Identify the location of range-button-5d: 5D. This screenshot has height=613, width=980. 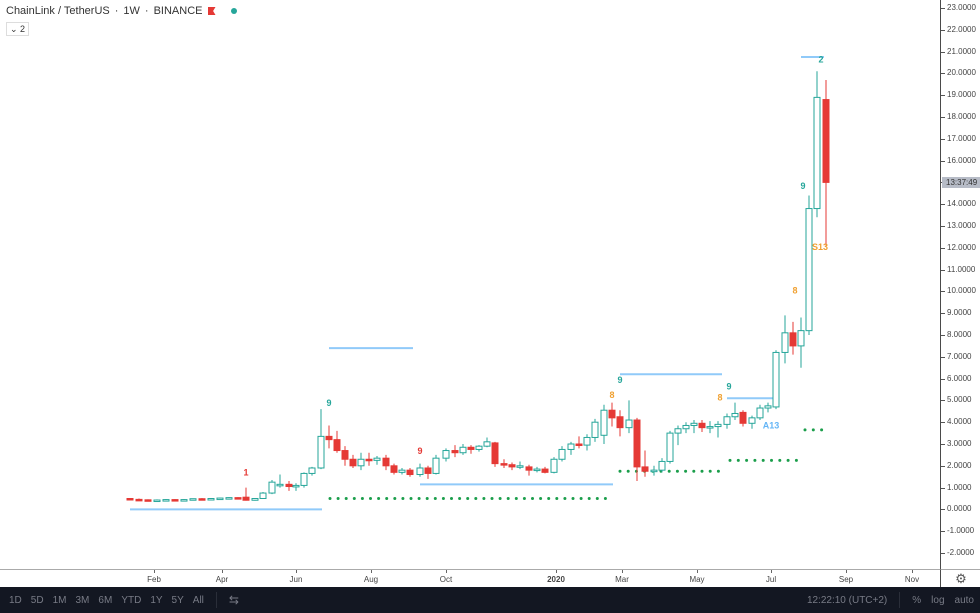
(37, 600).